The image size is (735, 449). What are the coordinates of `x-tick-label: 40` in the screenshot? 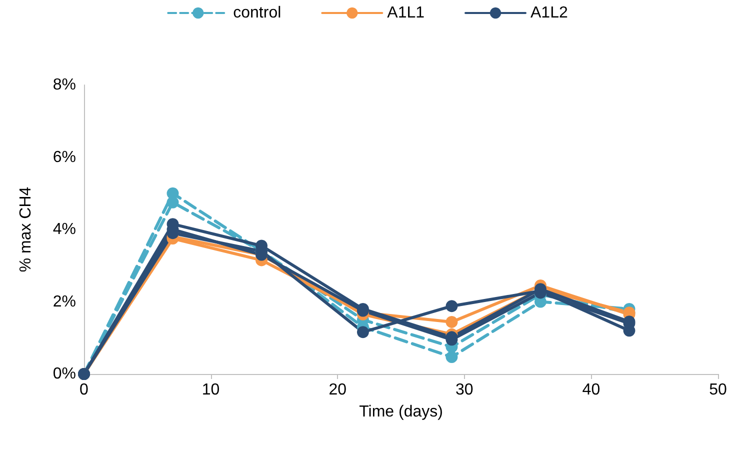 It's located at (591, 390).